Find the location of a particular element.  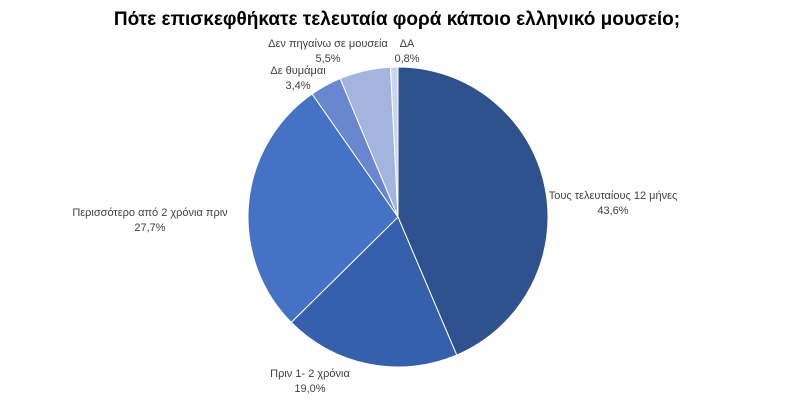

slice-value-label: 27,7% is located at coordinates (149, 228).